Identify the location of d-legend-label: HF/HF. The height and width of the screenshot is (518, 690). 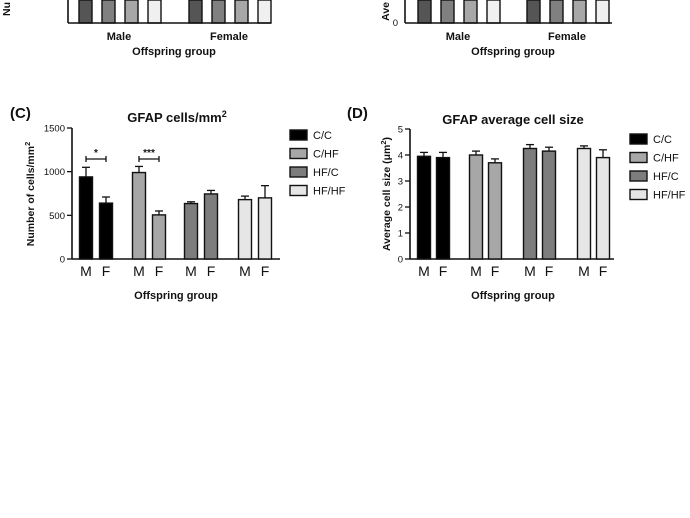
(669, 196).